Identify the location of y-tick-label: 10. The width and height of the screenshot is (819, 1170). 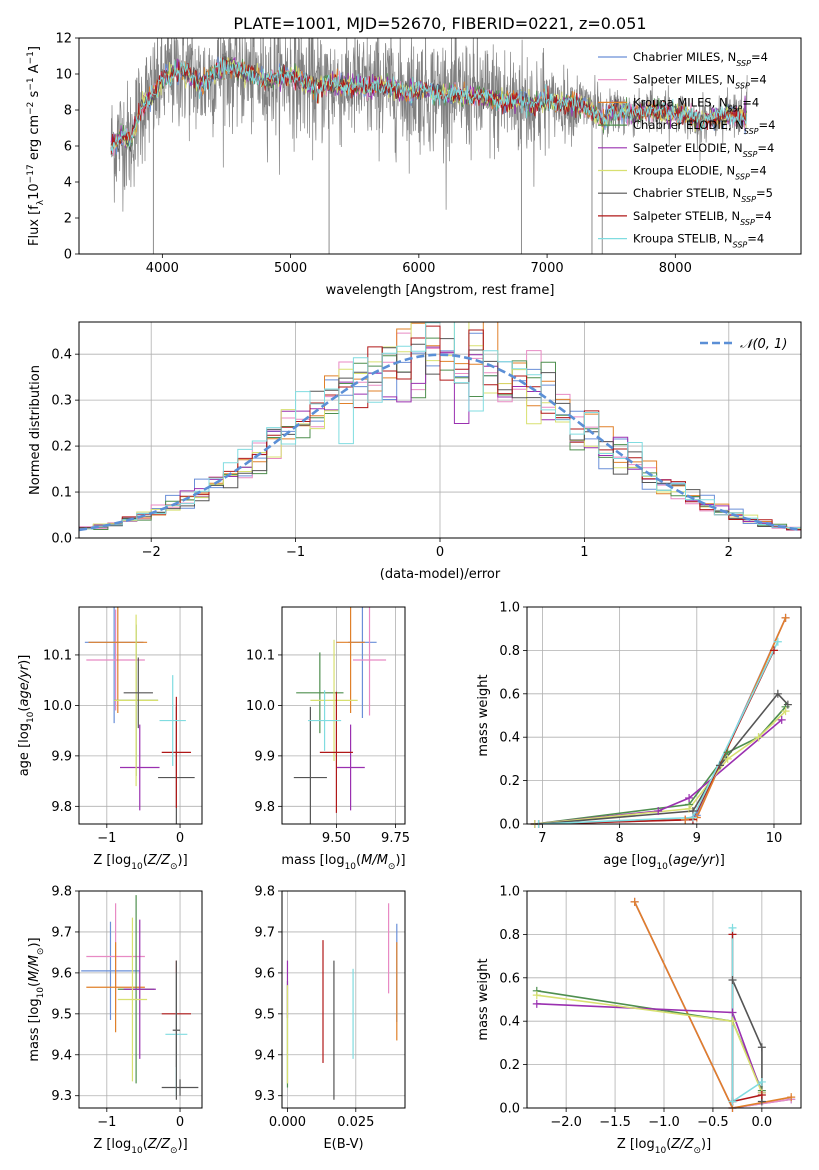
(63, 75).